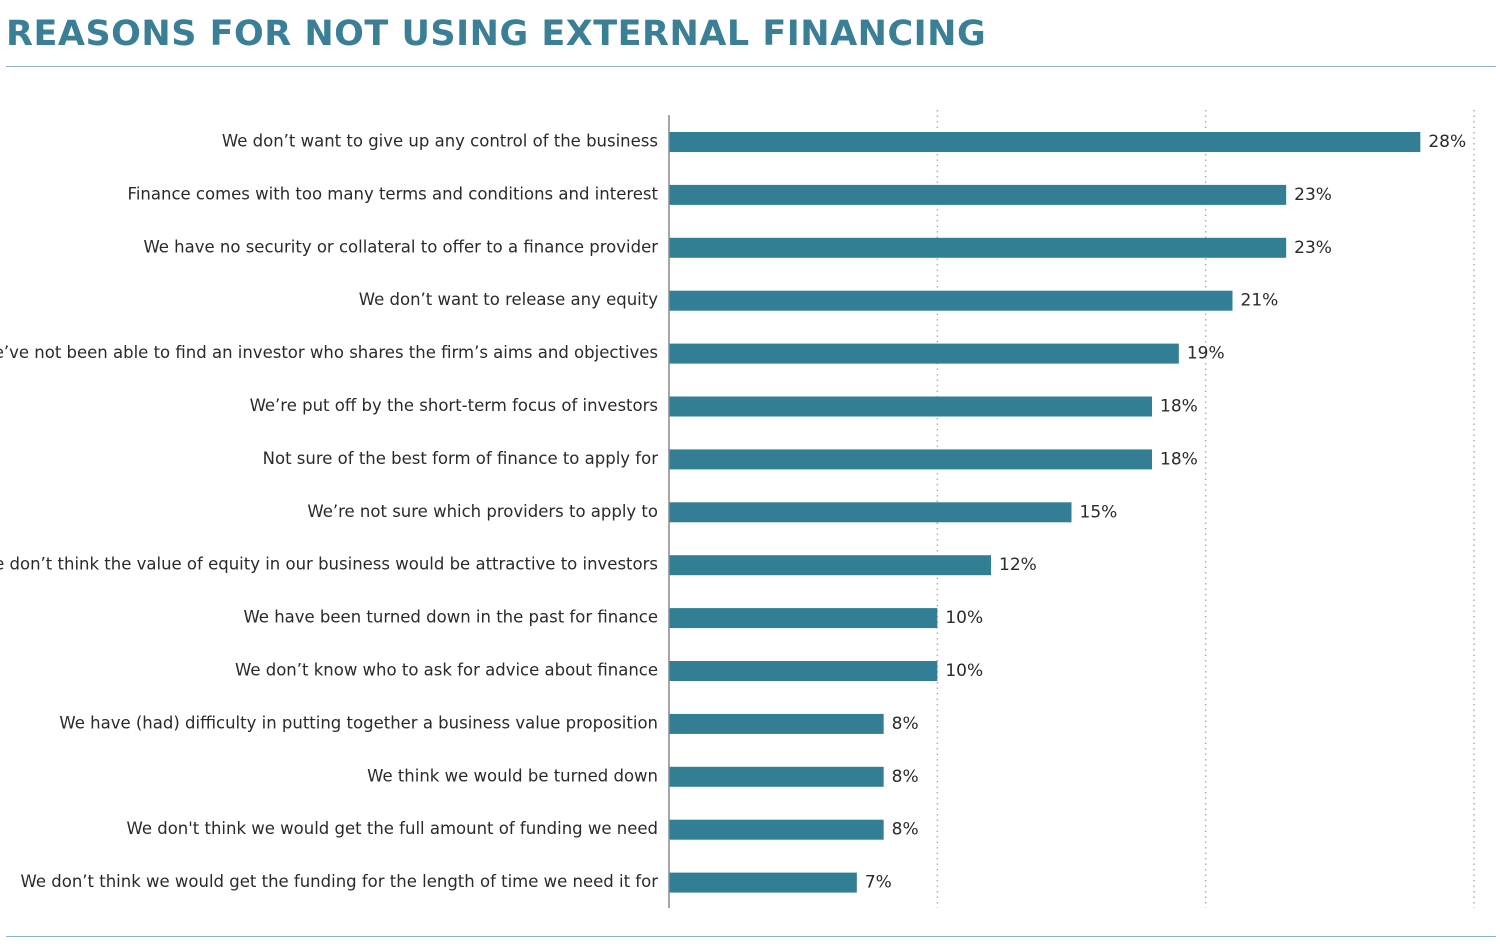 The width and height of the screenshot is (1500, 948). I want to click on title-divider, so click(751, 66).